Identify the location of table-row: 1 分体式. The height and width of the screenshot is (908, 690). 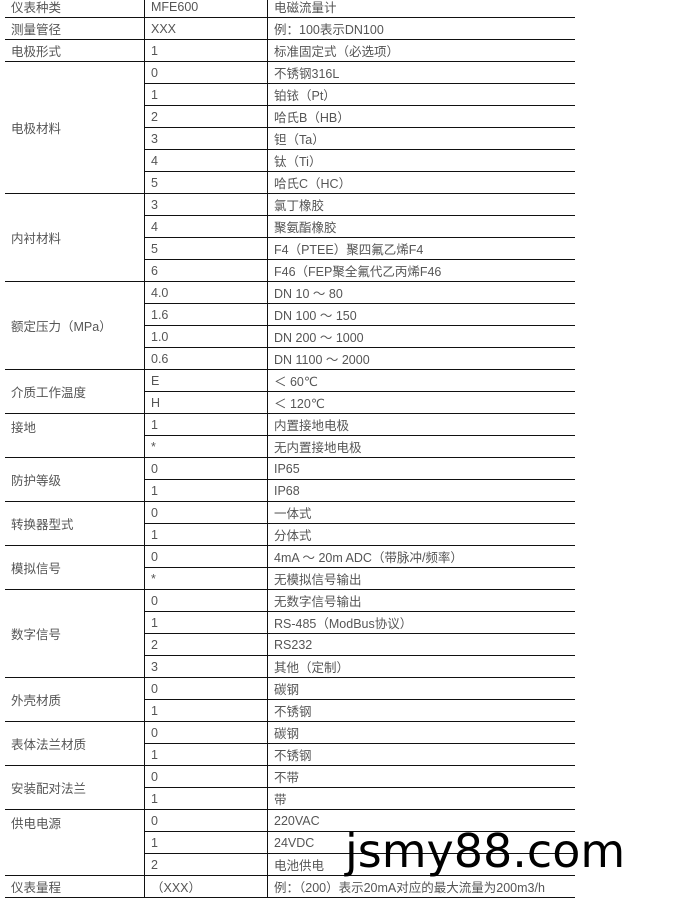
(290, 534).